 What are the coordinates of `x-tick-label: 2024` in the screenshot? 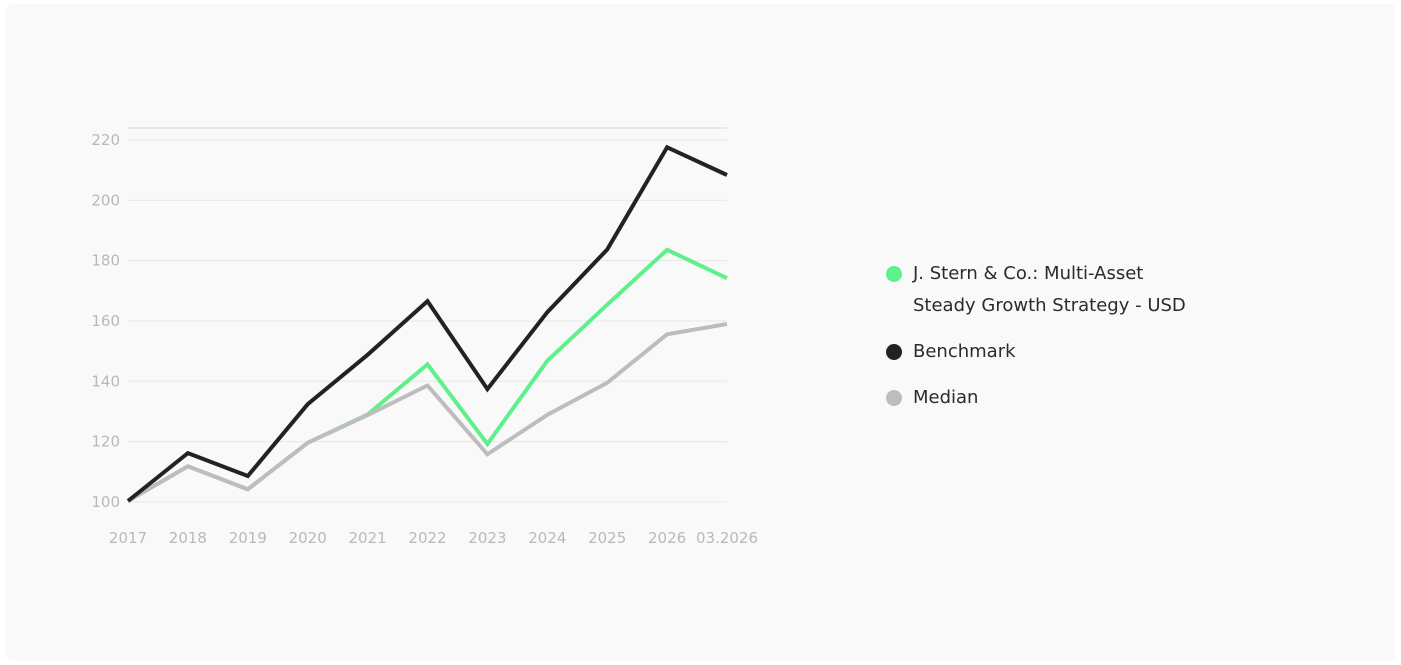 It's located at (547, 538).